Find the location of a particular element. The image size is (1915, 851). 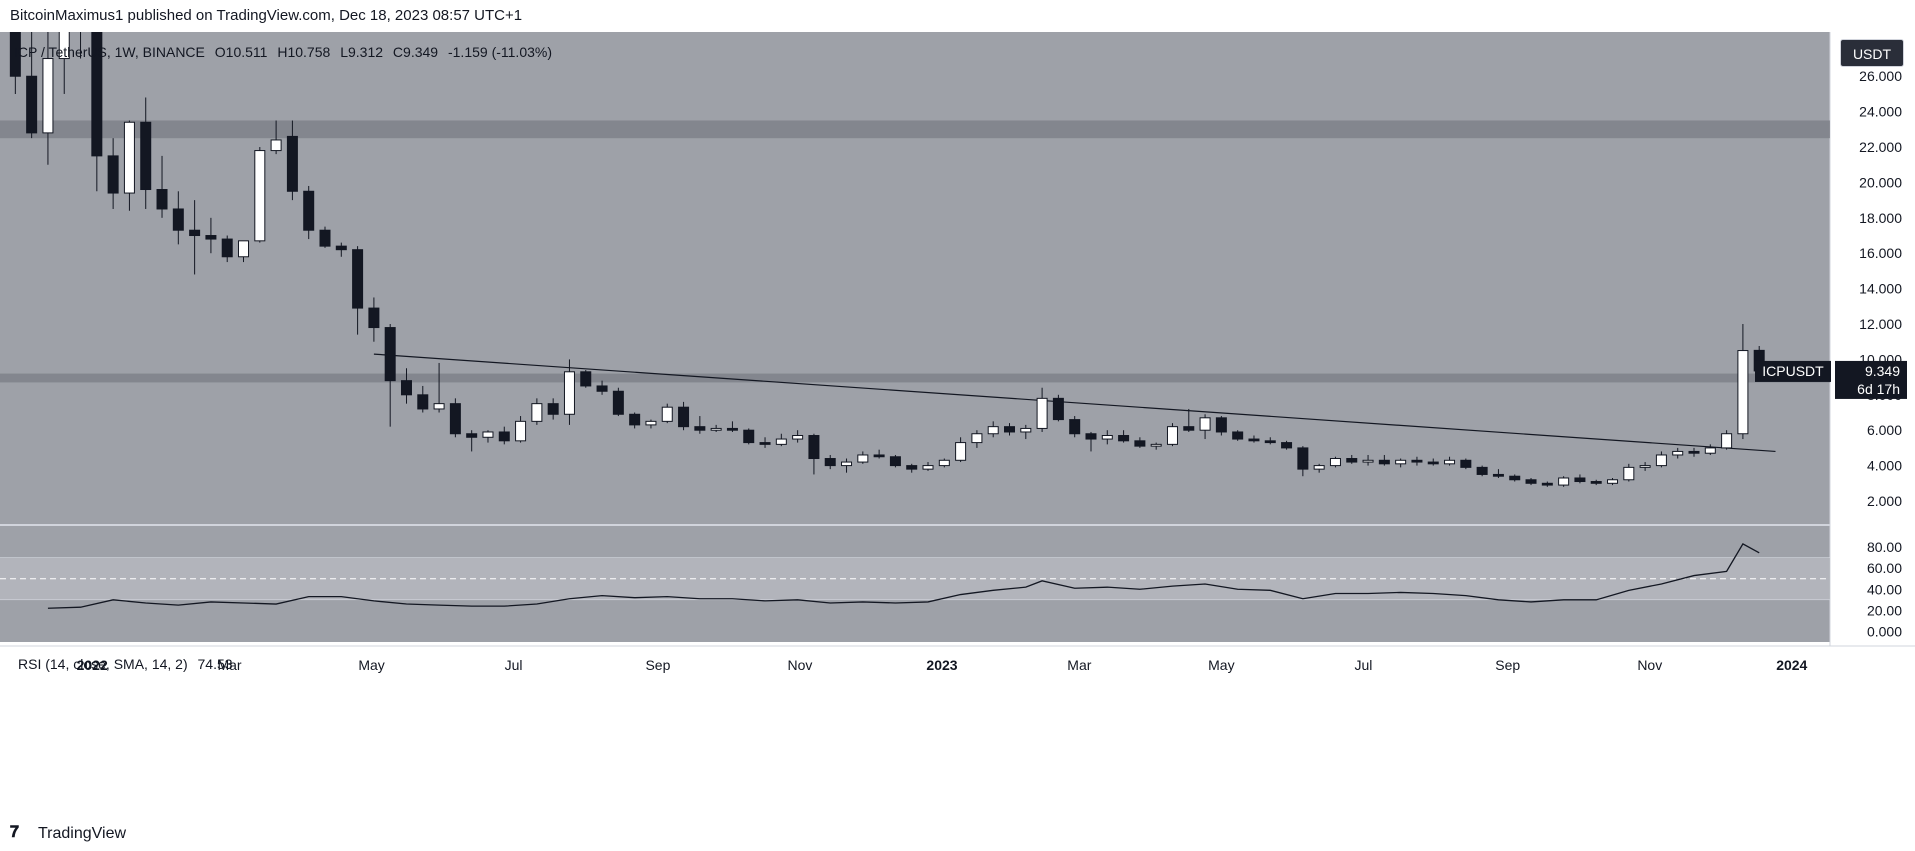

legend-symbol: ICP / TetherUS, 1W, BINANCE is located at coordinates (109, 52).